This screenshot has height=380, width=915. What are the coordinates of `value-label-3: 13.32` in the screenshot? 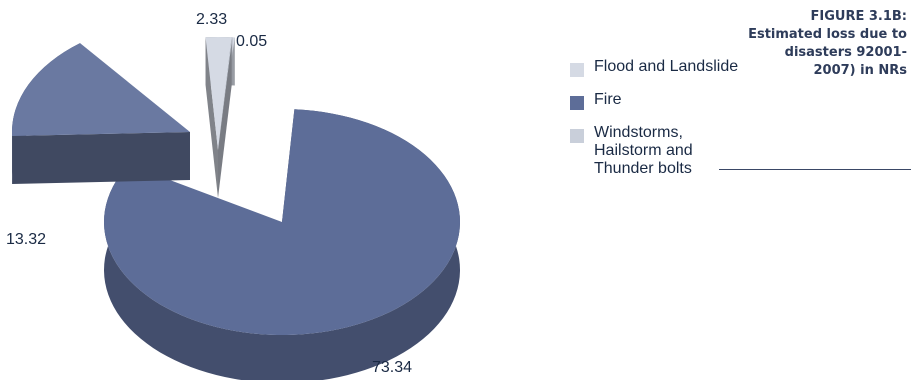 It's located at (26, 239).